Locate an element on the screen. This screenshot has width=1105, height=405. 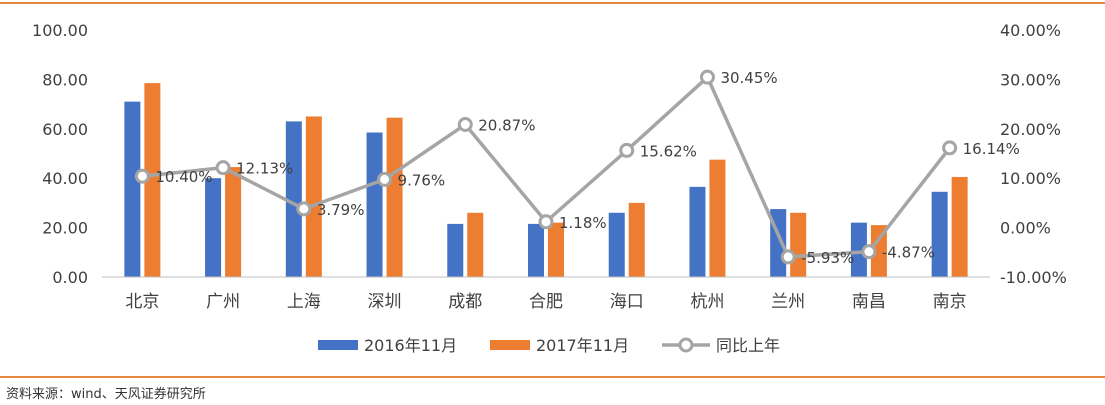
x-tick-label: 兰州 is located at coordinates (788, 302).